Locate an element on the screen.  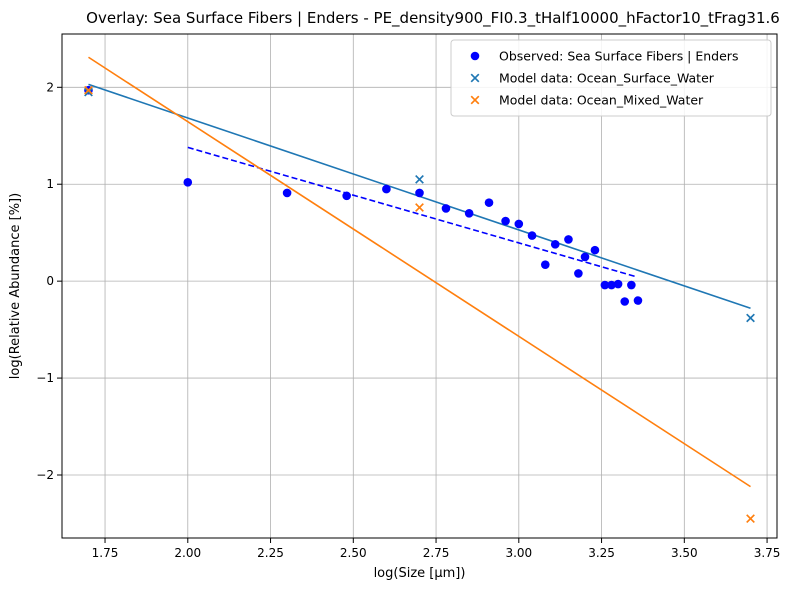
y-axis-title: log(Relative Abundance [%]) is located at coordinates (15, 286).